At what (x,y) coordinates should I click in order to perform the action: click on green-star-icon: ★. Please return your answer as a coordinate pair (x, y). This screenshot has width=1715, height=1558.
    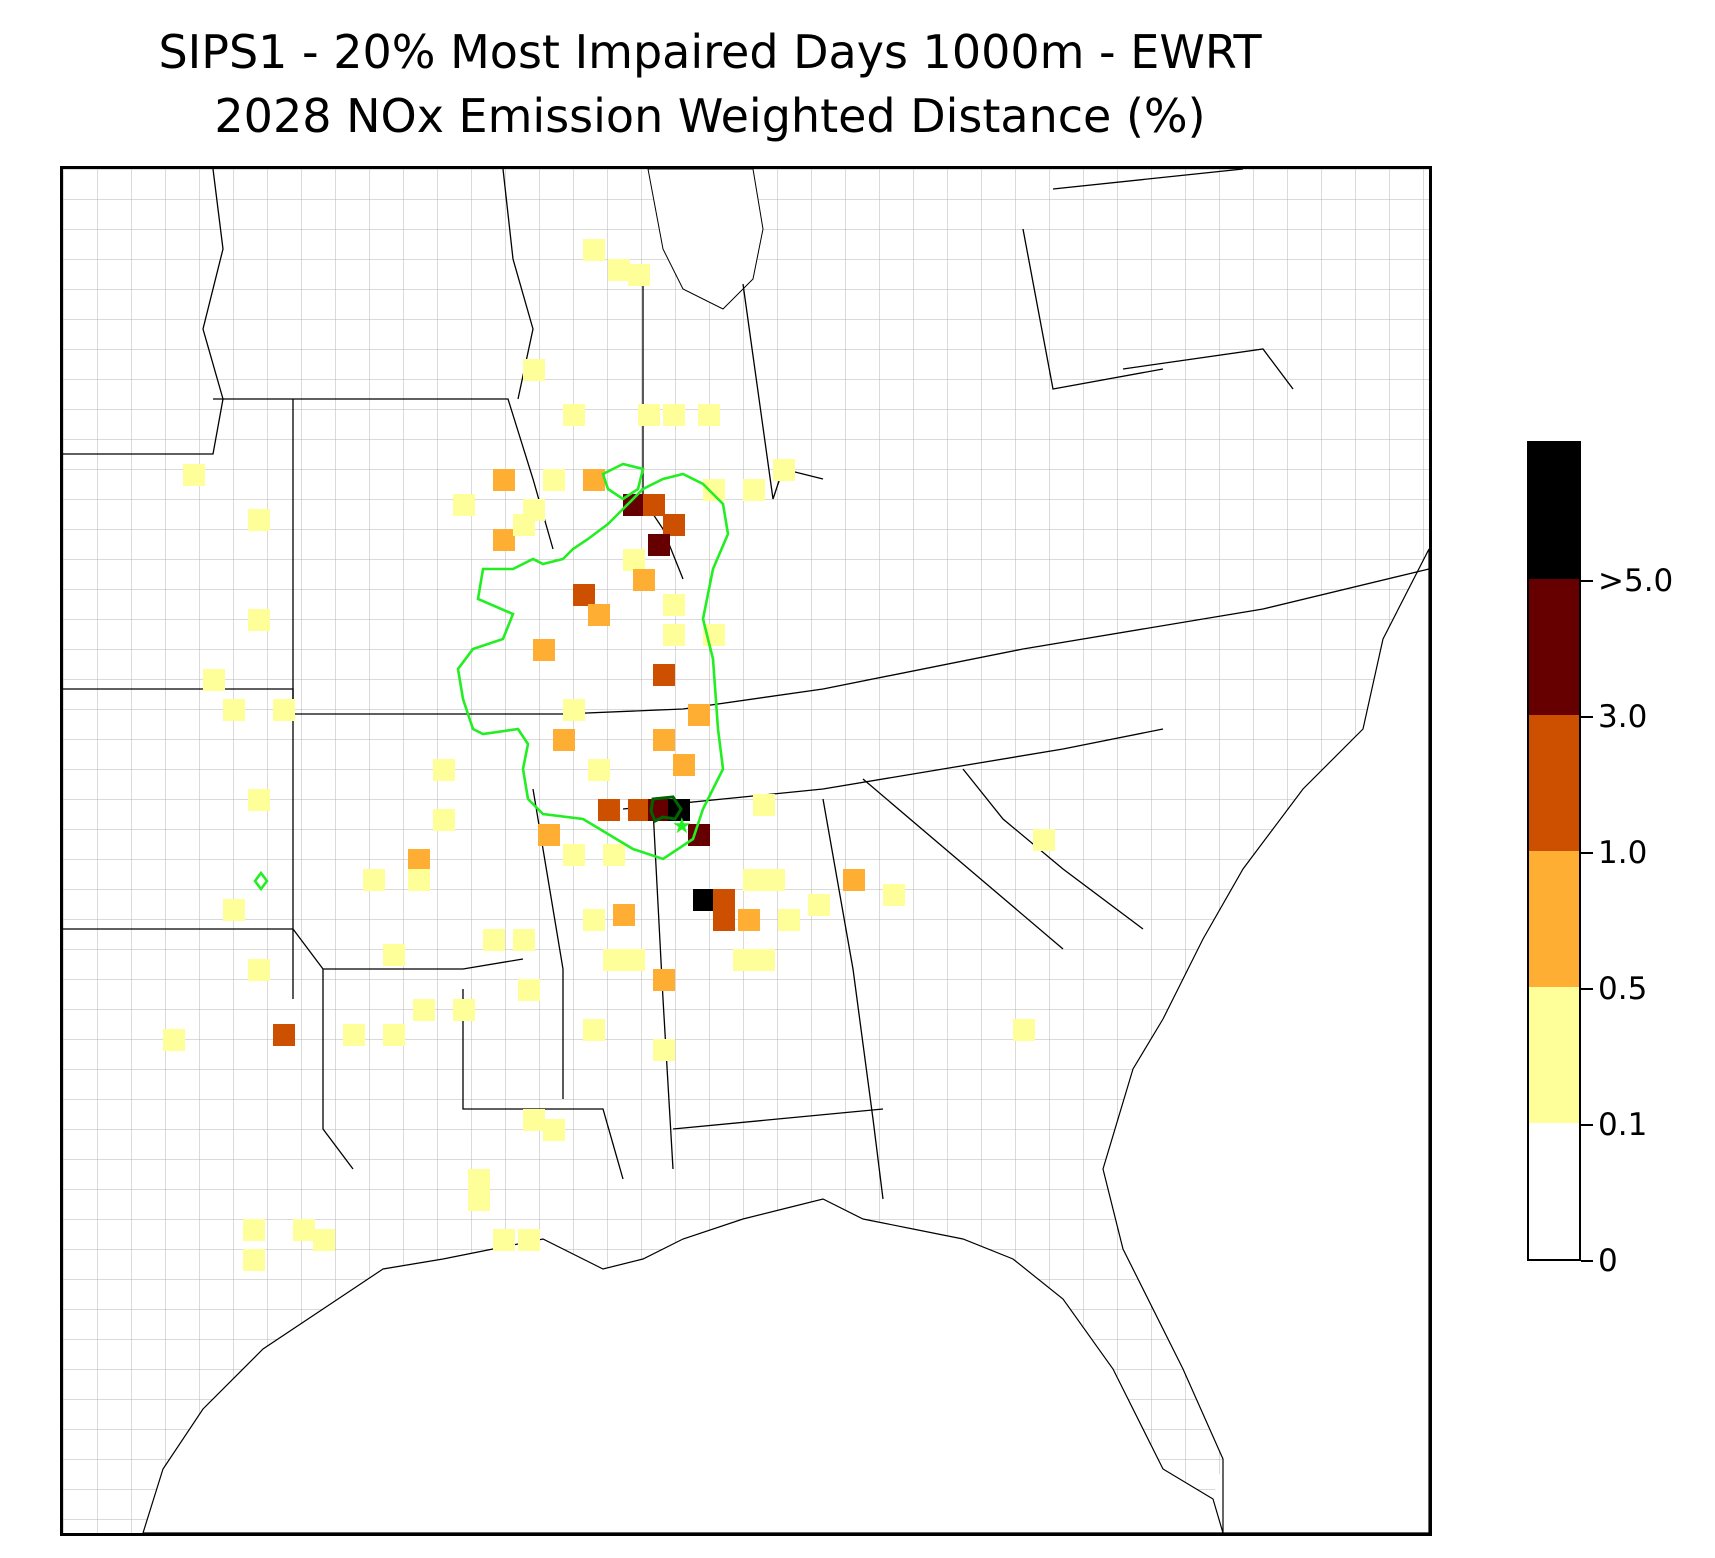
    Looking at the image, I should click on (682, 826).